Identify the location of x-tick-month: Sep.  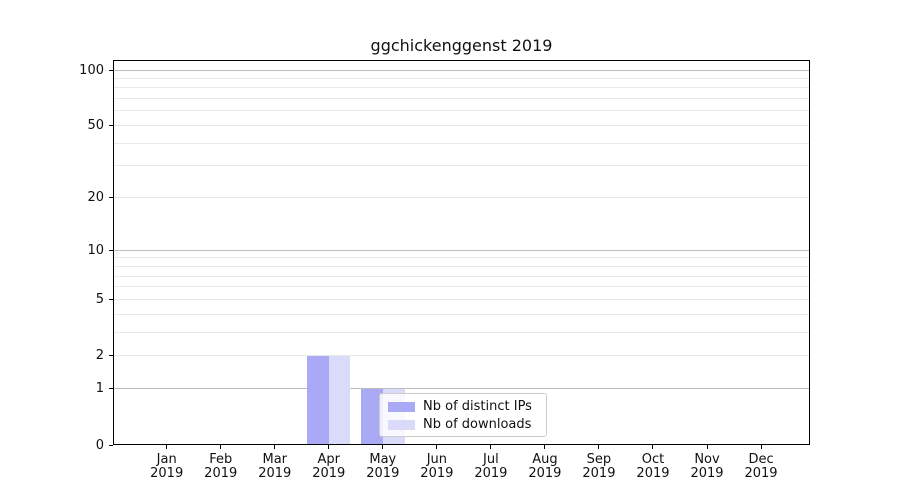
(599, 459).